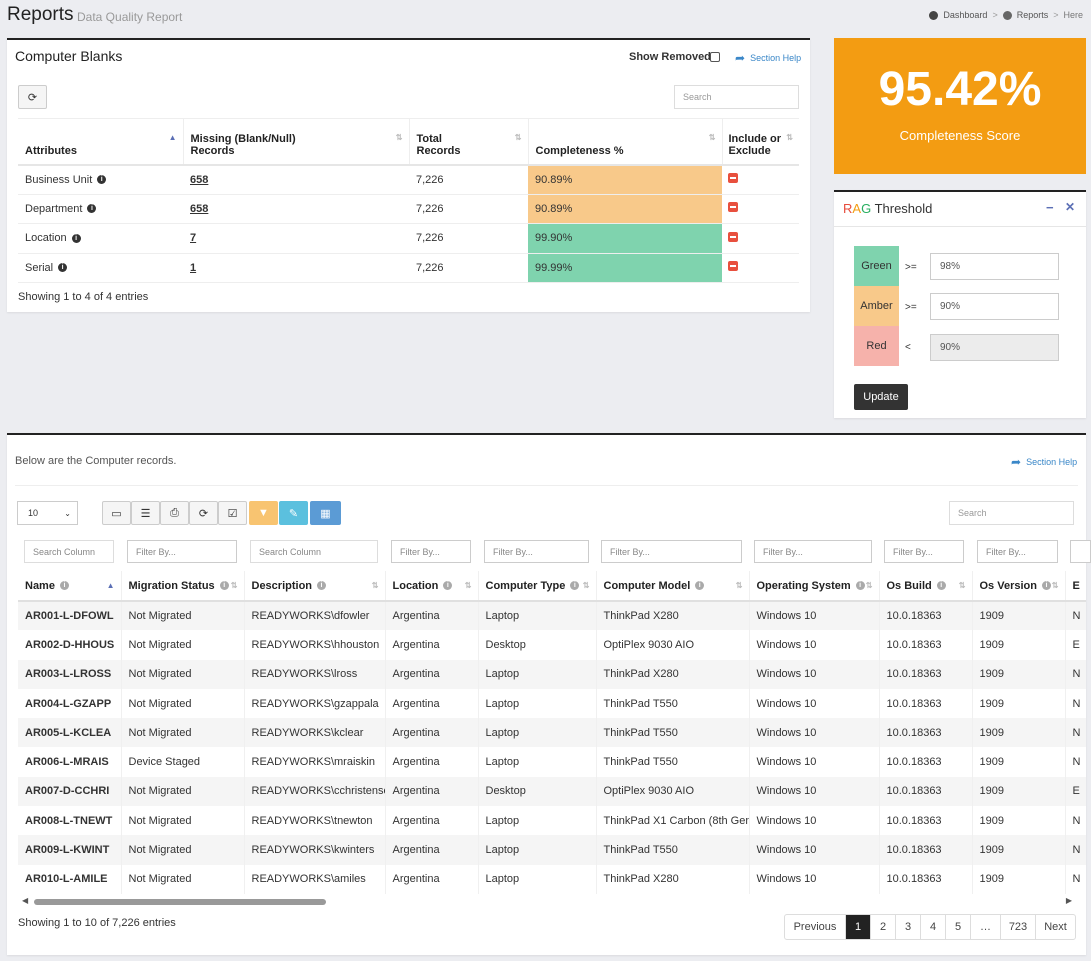  Describe the element at coordinates (1032, 15) in the screenshot. I see `breadcrumb-reports: Reports` at that location.